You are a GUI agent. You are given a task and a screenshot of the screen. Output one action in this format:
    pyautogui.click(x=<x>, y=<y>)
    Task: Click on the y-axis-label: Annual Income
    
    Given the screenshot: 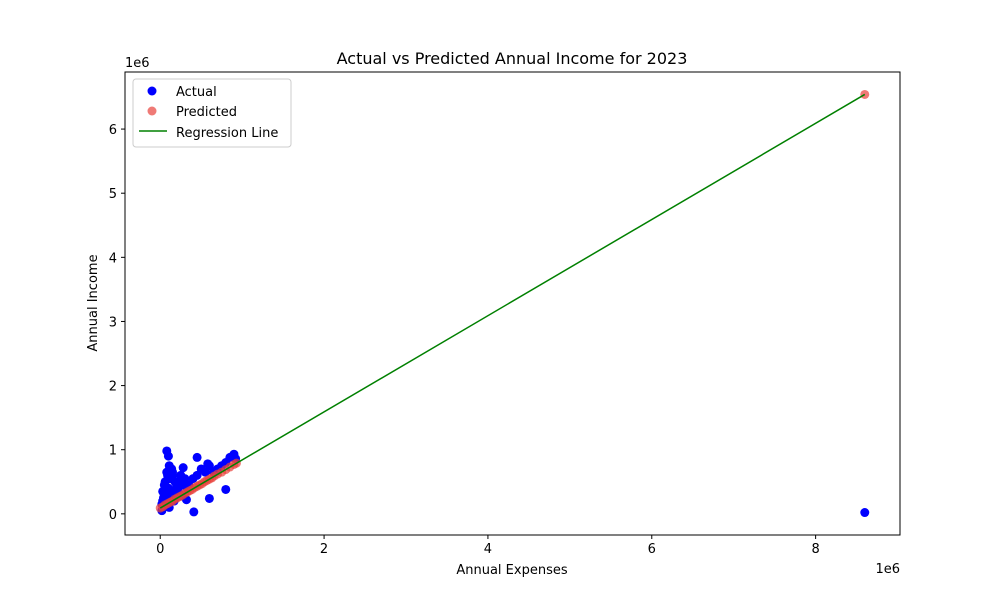 What is the action you would take?
    pyautogui.click(x=93, y=302)
    